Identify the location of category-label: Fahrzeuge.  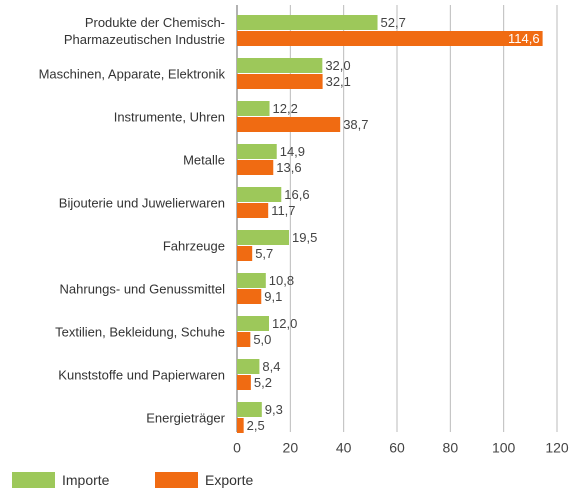
(193, 245).